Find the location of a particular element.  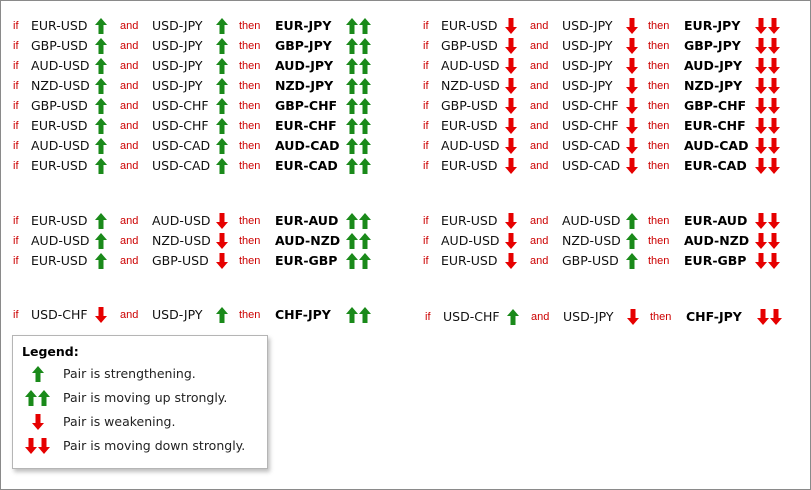

right-rule-row: if GBP-USD and USD-CHF then GBP-CHF is located at coordinates (405, 106).